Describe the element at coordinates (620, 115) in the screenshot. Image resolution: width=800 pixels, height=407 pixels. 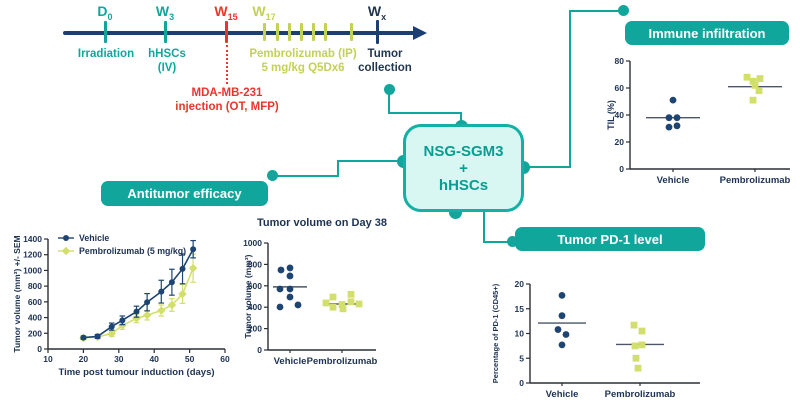
I see `y-tick-label: 40` at that location.